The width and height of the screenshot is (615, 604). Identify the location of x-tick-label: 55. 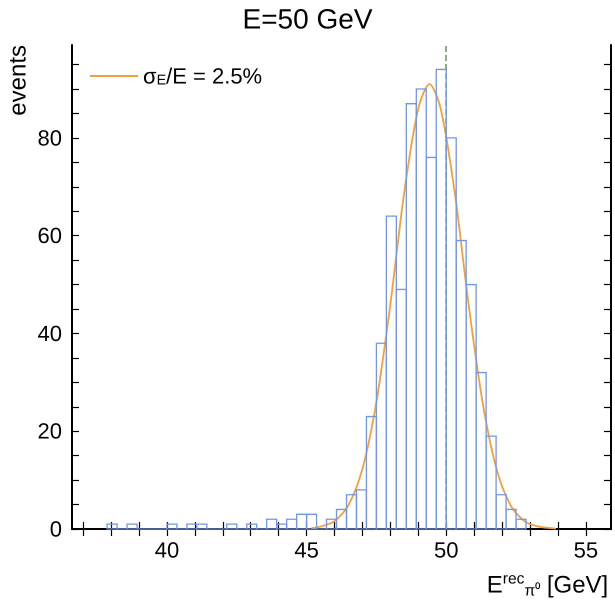
(586, 550).